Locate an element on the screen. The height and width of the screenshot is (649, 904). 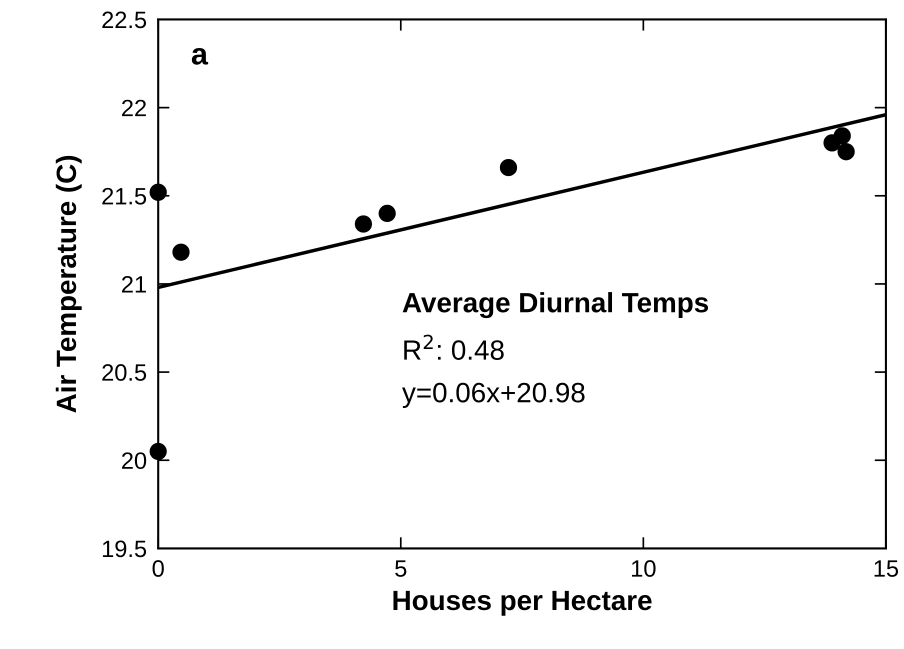
y-tick-label: 22.5 is located at coordinates (124, 20).